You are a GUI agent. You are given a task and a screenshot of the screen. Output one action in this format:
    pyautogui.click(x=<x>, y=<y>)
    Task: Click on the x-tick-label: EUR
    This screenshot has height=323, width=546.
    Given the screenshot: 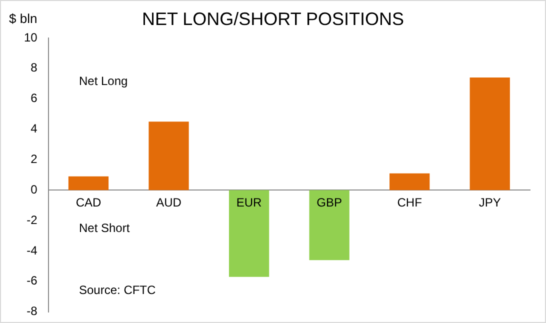 What is the action you would take?
    pyautogui.click(x=249, y=202)
    